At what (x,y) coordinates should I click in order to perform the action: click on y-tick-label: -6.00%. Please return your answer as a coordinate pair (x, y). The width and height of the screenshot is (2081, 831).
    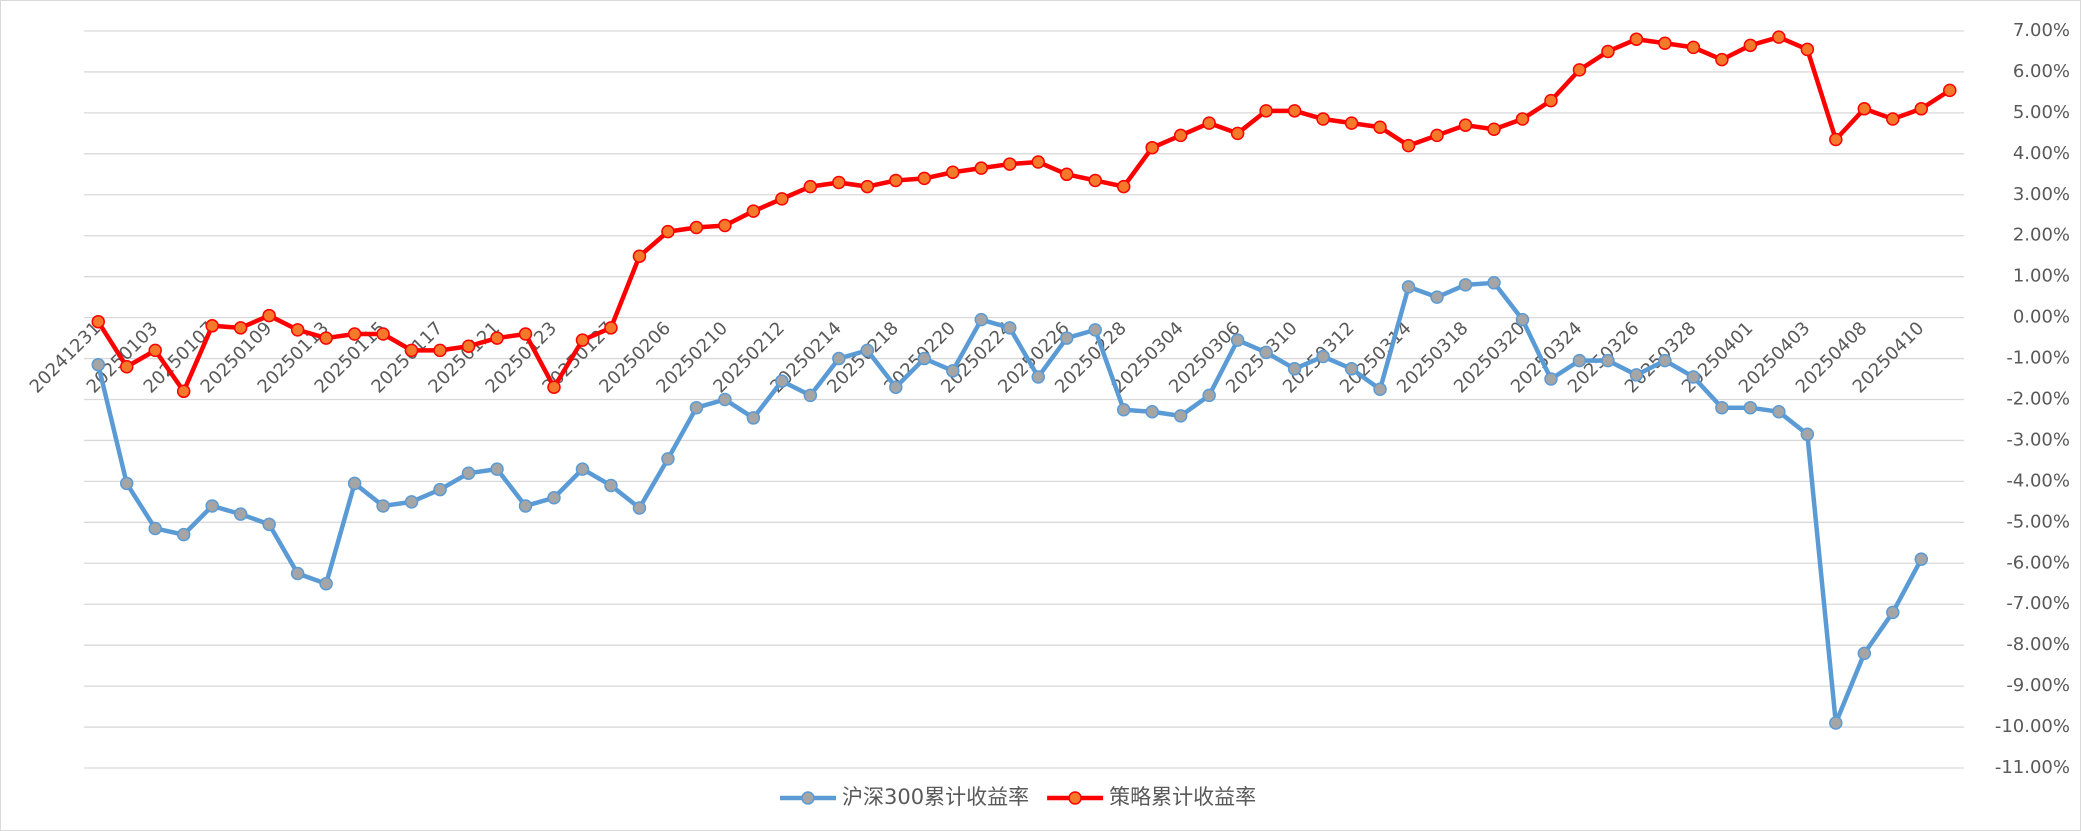
    Looking at the image, I should click on (2038, 562).